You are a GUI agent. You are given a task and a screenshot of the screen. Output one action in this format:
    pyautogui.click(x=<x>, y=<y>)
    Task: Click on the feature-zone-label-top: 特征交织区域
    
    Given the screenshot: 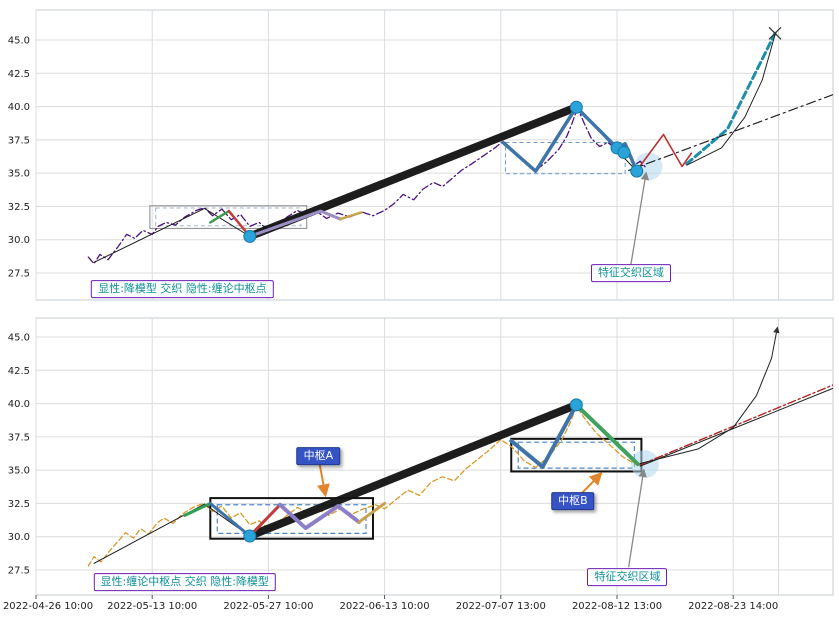 What is the action you would take?
    pyautogui.click(x=630, y=273)
    